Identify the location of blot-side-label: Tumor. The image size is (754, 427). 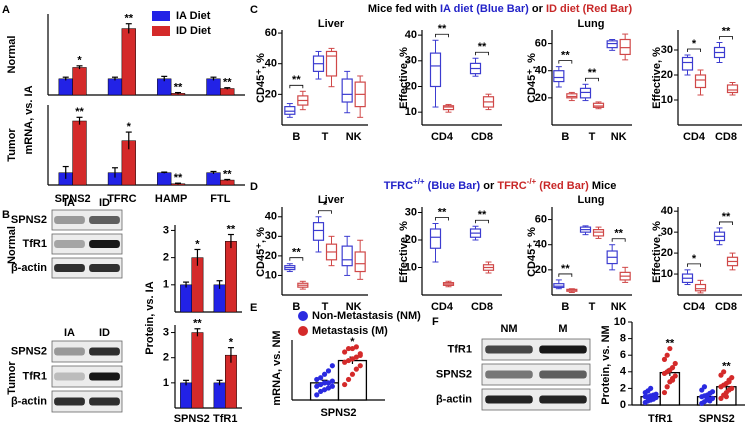
(12, 378).